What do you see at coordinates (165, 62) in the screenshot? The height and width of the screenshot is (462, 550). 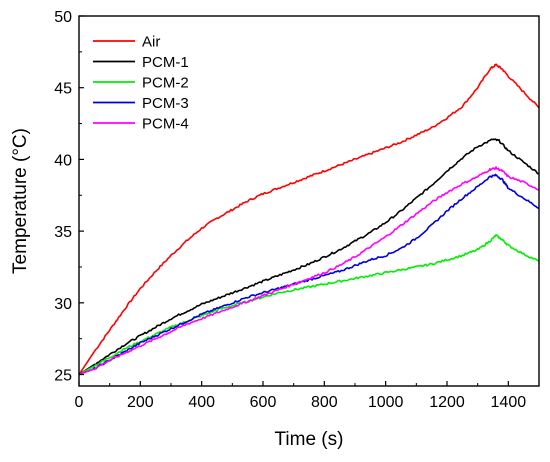 I see `legend-label: PCM-1` at bounding box center [165, 62].